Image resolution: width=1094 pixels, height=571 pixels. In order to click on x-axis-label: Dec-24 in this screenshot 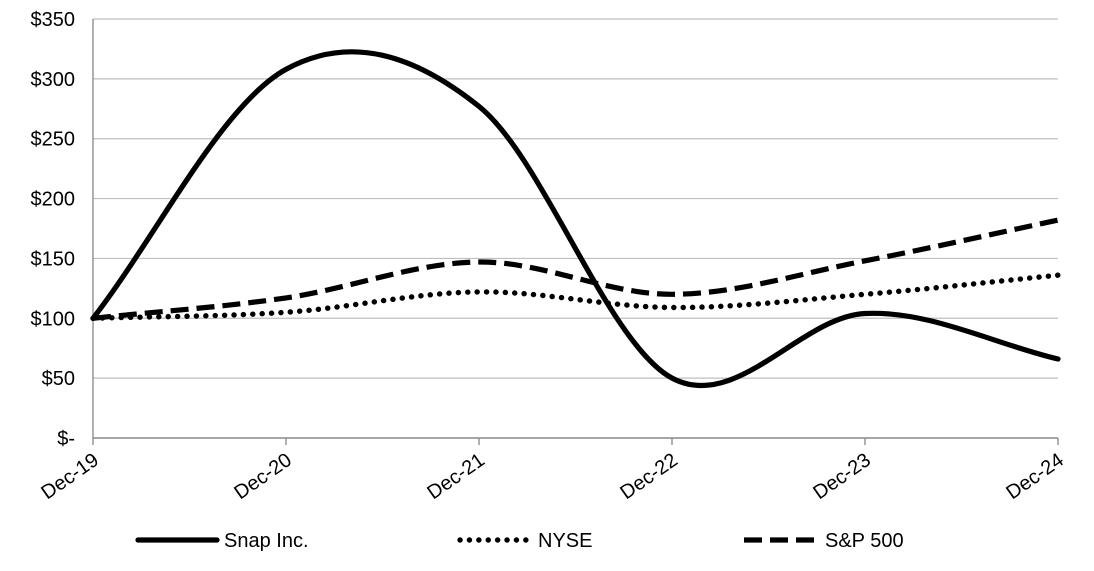, I will do `click(1034, 476)`.